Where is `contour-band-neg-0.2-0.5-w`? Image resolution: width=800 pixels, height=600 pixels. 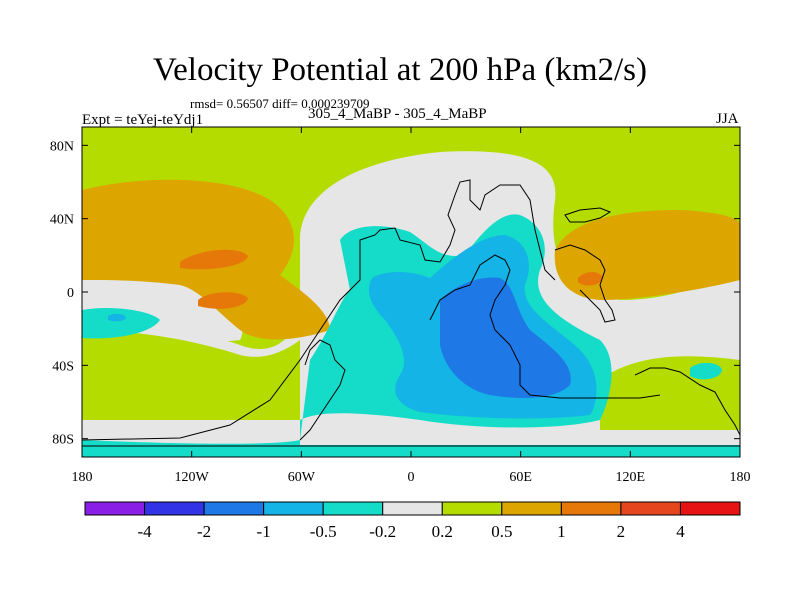
contour-band-neg-0.2-0.5-w is located at coordinates (121, 323).